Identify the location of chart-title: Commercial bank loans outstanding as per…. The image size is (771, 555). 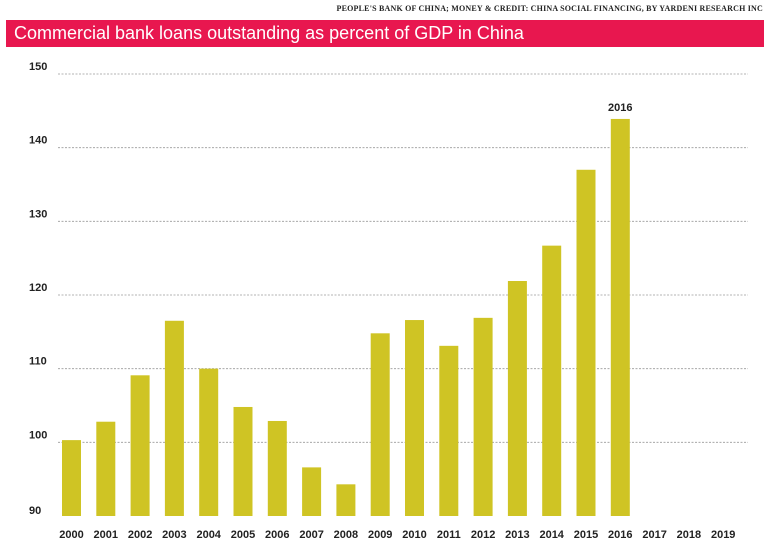
(269, 33).